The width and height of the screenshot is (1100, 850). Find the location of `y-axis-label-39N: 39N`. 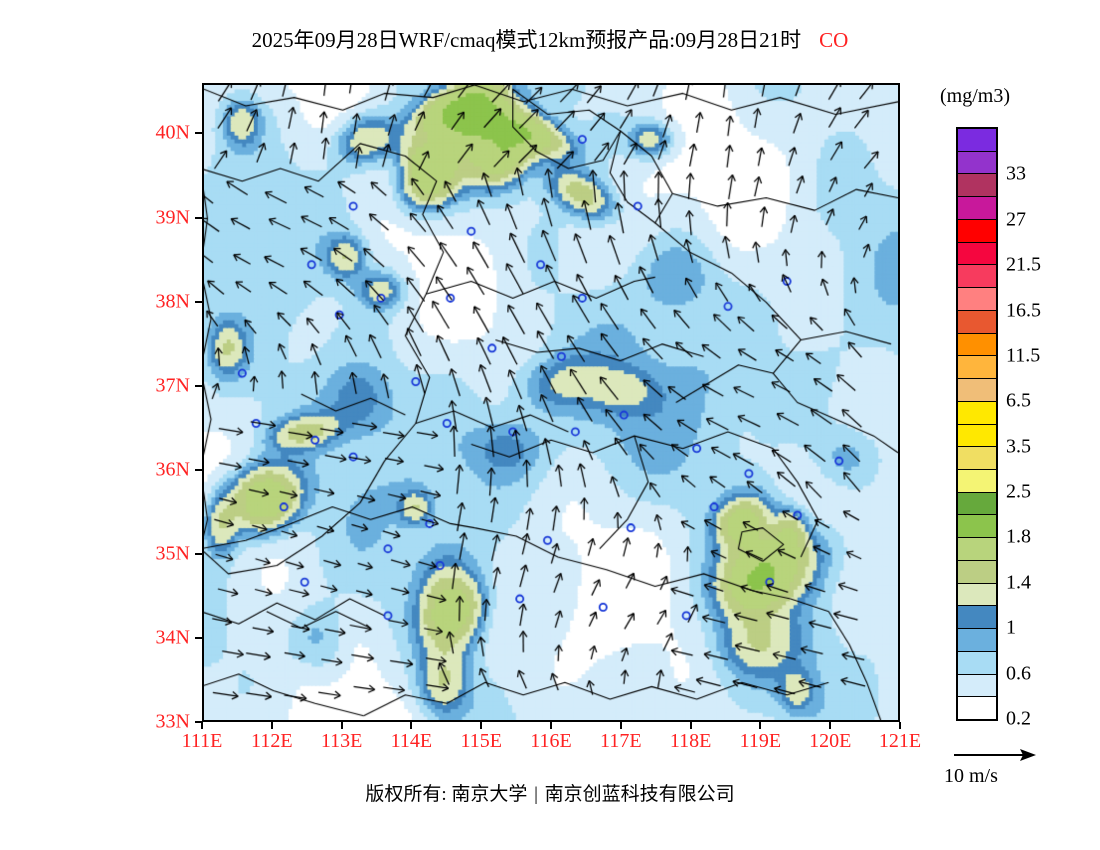

y-axis-label-39N: 39N is located at coordinates (172, 217).